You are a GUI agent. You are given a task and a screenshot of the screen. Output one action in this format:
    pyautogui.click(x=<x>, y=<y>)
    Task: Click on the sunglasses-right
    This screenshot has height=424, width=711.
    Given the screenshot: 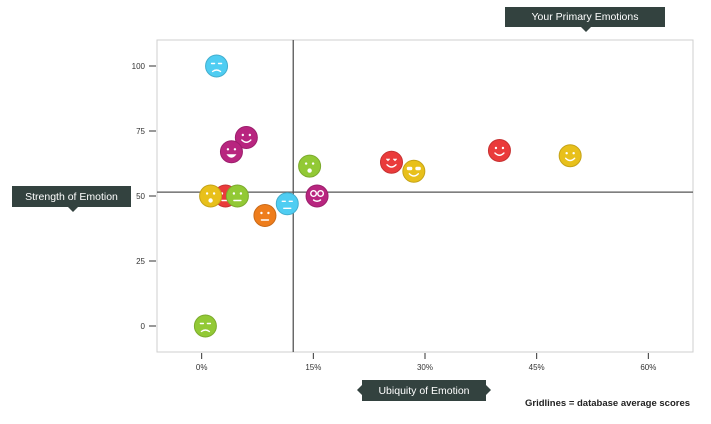 What is the action you would take?
    pyautogui.click(x=418, y=168)
    